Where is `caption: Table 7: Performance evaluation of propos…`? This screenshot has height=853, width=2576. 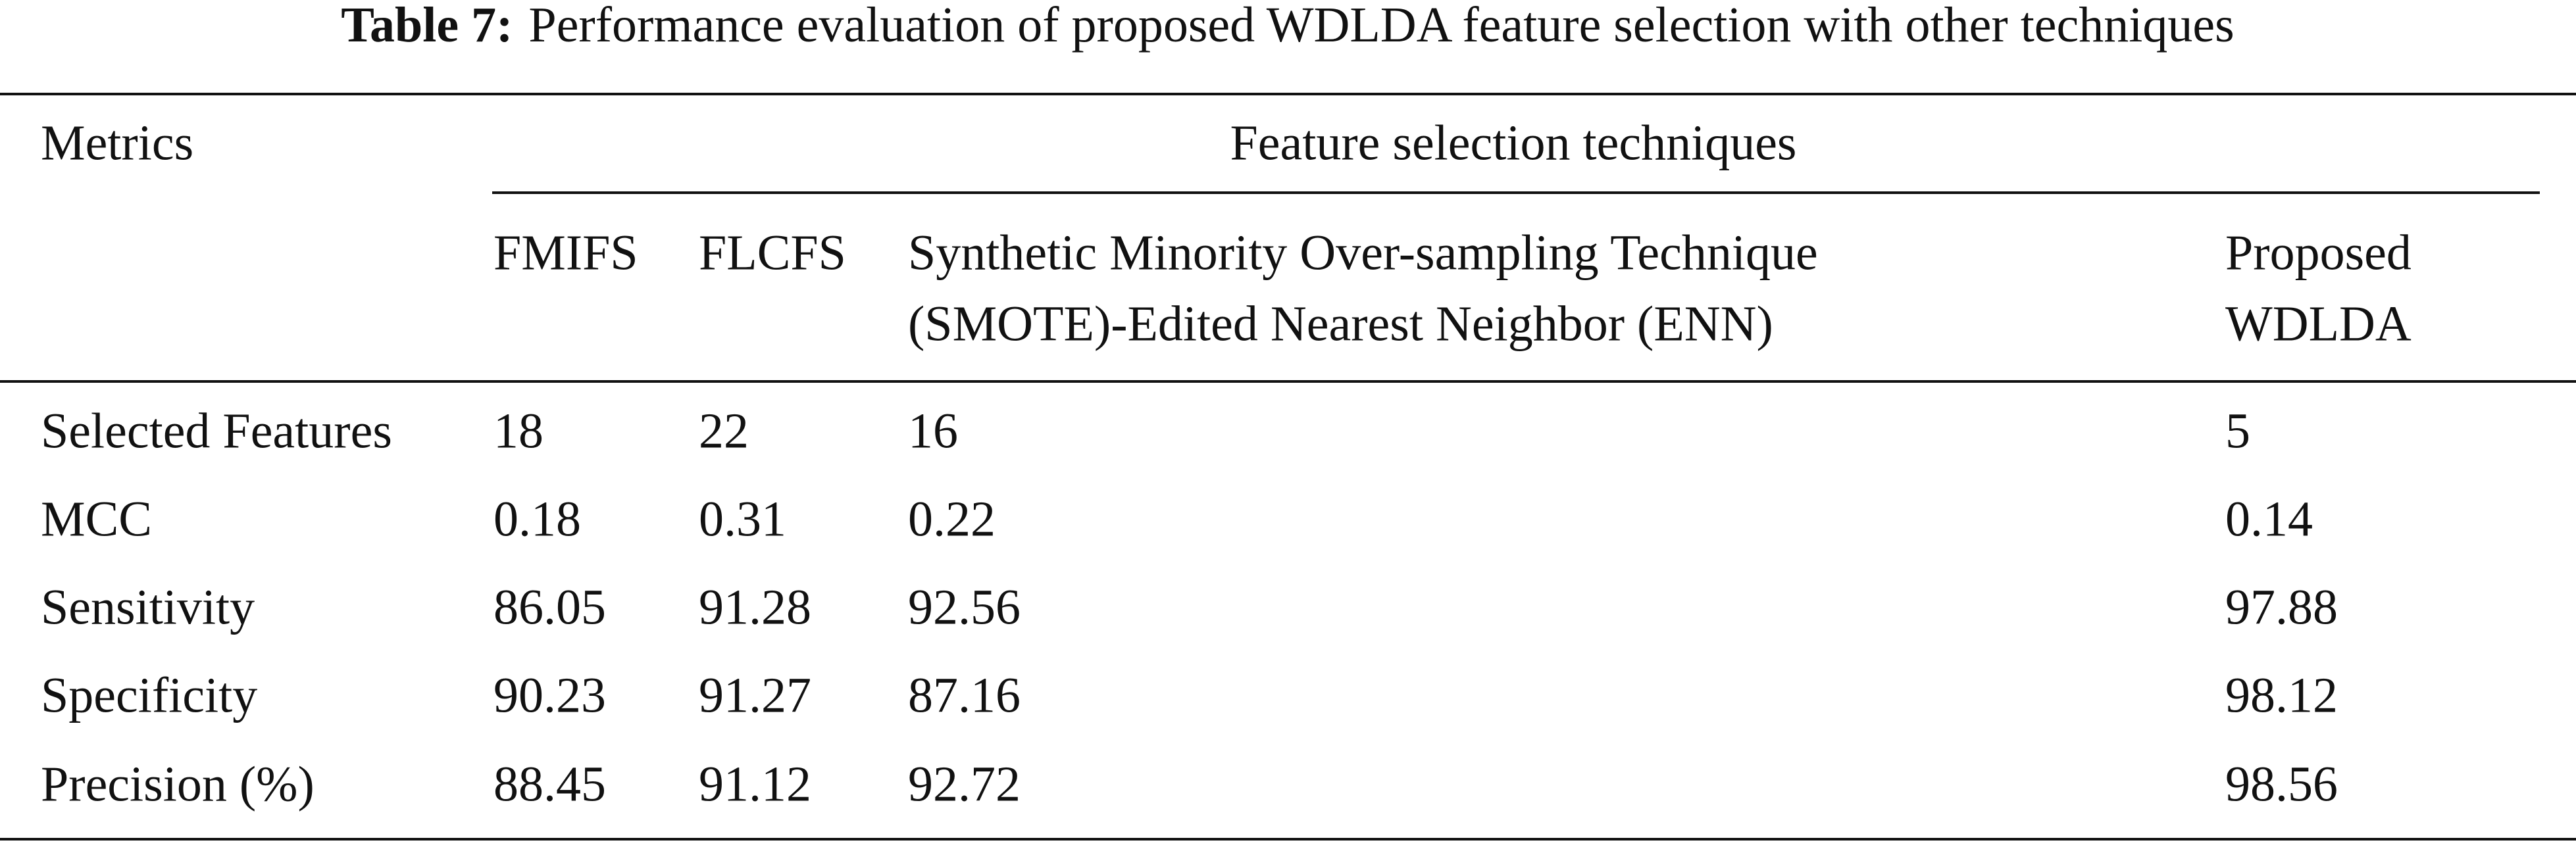 caption: Table 7: Performance evaluation of propos… is located at coordinates (1287, 26).